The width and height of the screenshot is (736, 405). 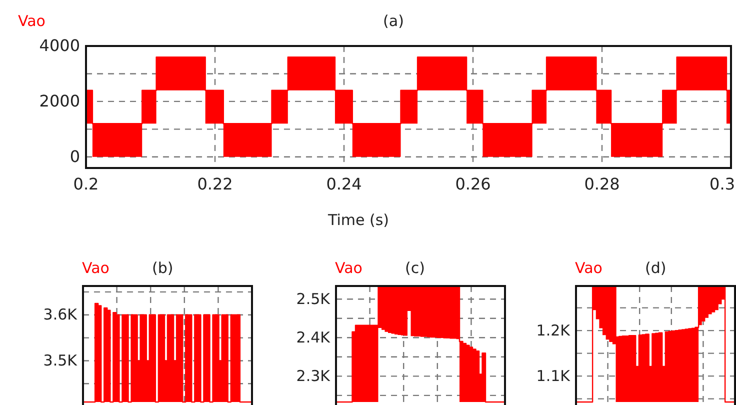 What do you see at coordinates (60, 315) in the screenshot?
I see `y-tick-label: 3.6K` at bounding box center [60, 315].